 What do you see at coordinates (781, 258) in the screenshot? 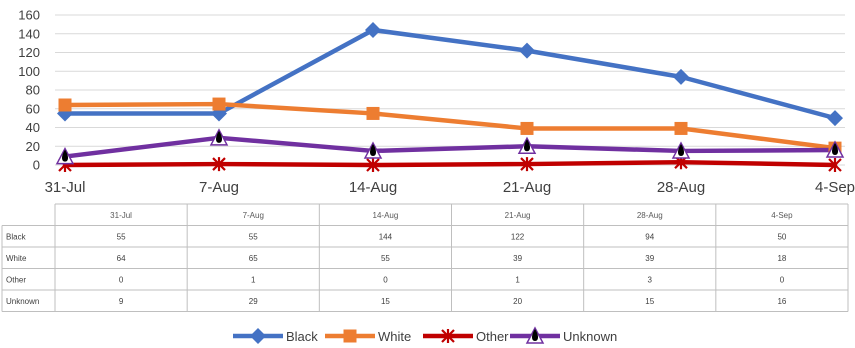
I see `table-cell: 18` at bounding box center [781, 258].